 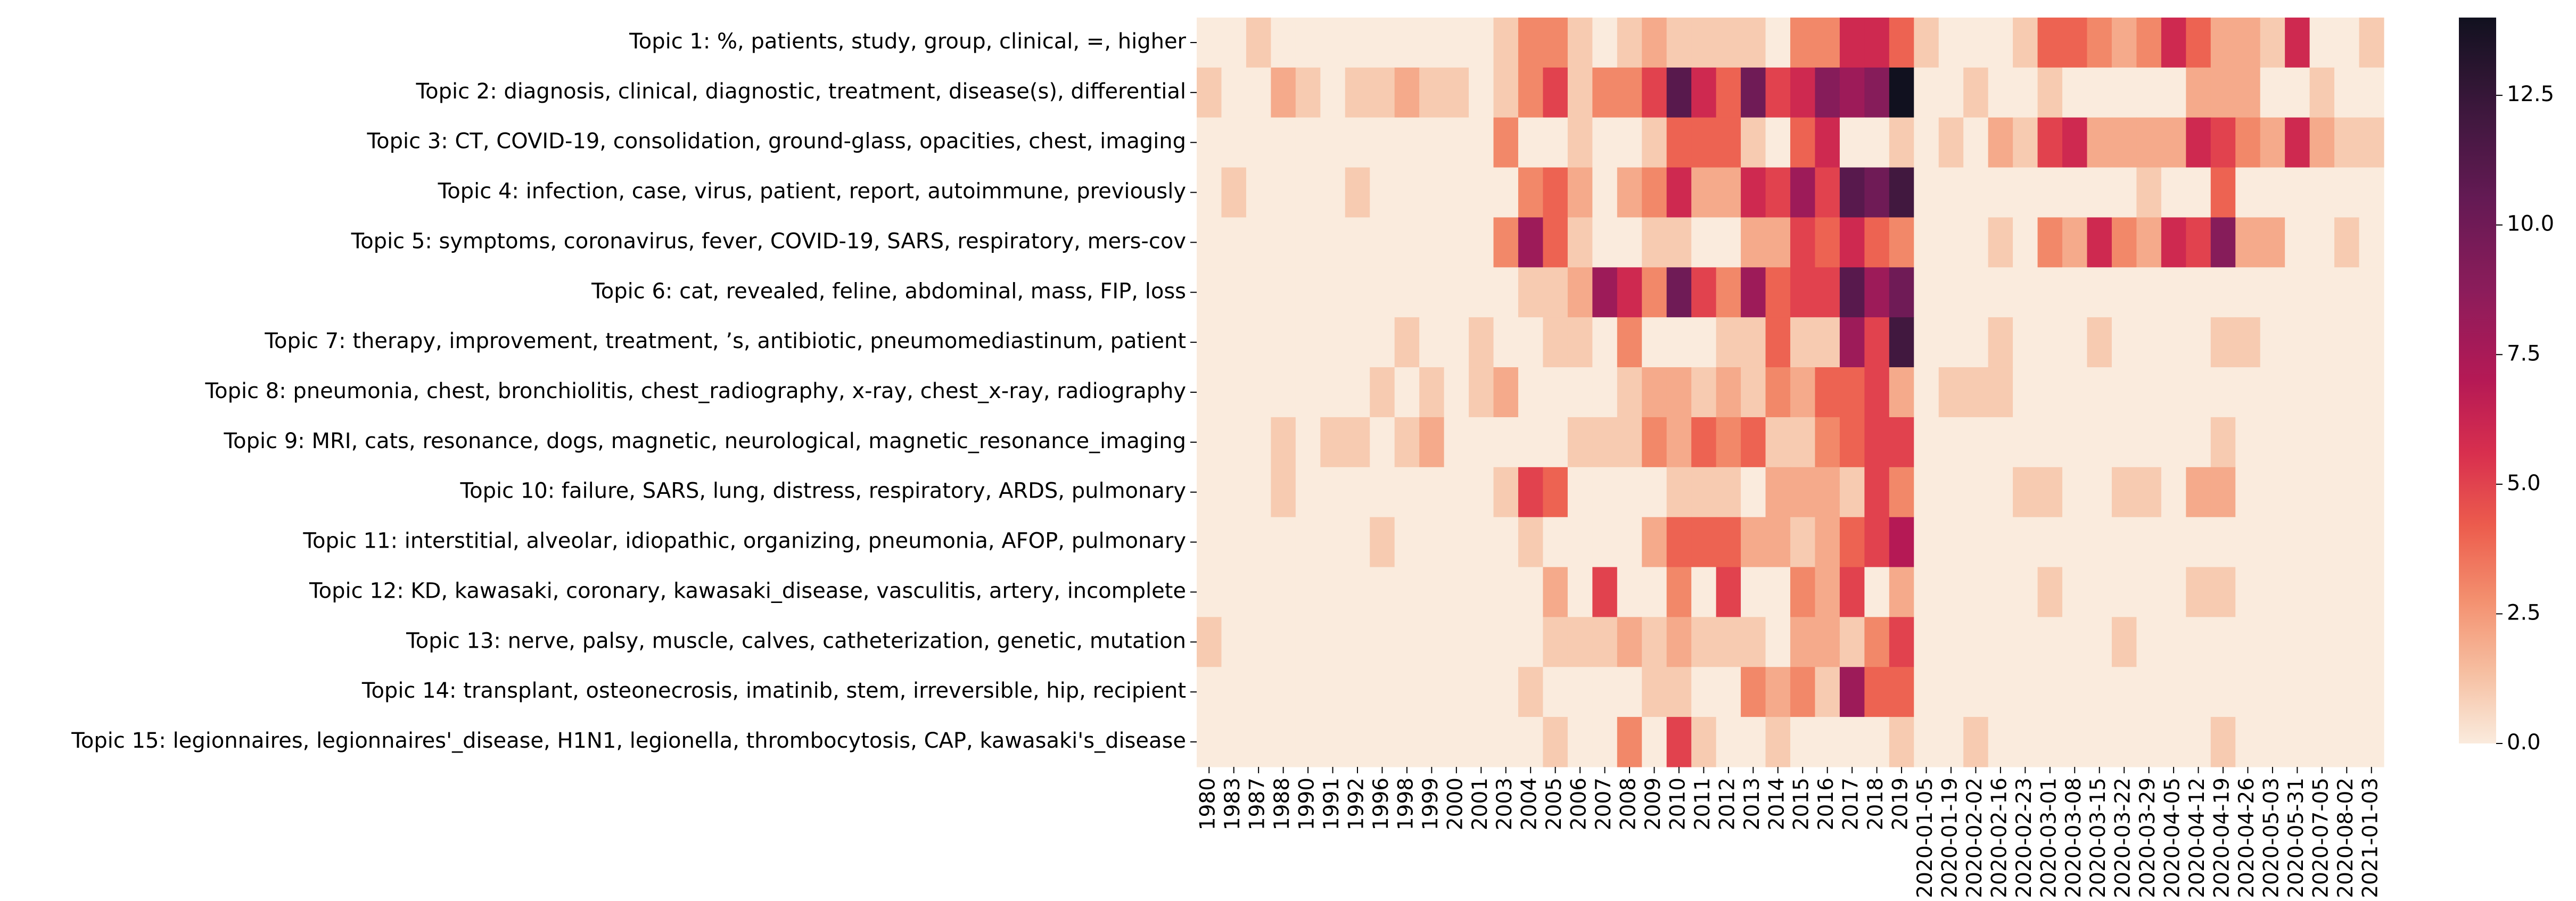 What do you see at coordinates (1629, 804) in the screenshot?
I see `x-tick-label: 2008` at bounding box center [1629, 804].